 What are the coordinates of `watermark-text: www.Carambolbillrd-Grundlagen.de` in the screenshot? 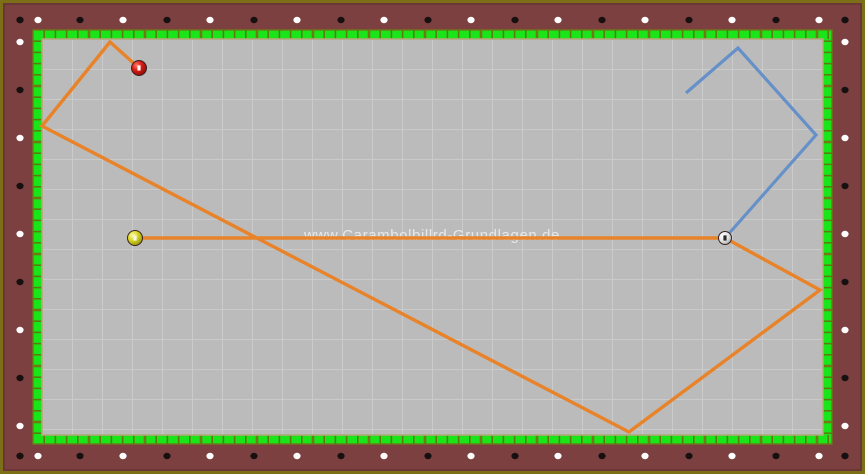 It's located at (431, 235).